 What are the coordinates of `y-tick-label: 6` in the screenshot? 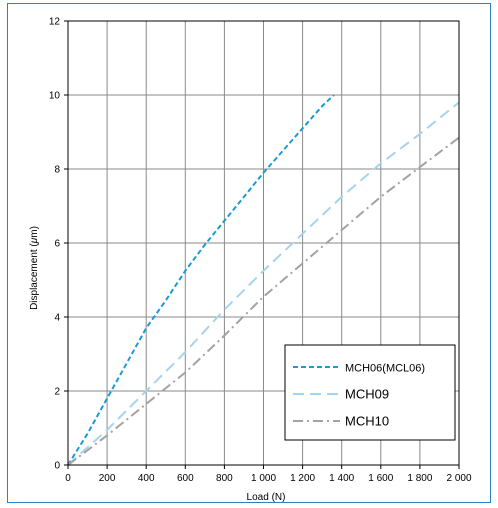 It's located at (57, 244).